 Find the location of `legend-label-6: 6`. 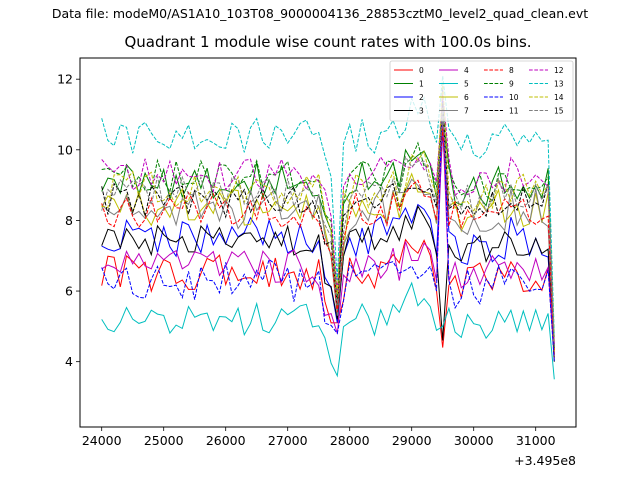

legend-label-6: 6 is located at coordinates (466, 97).